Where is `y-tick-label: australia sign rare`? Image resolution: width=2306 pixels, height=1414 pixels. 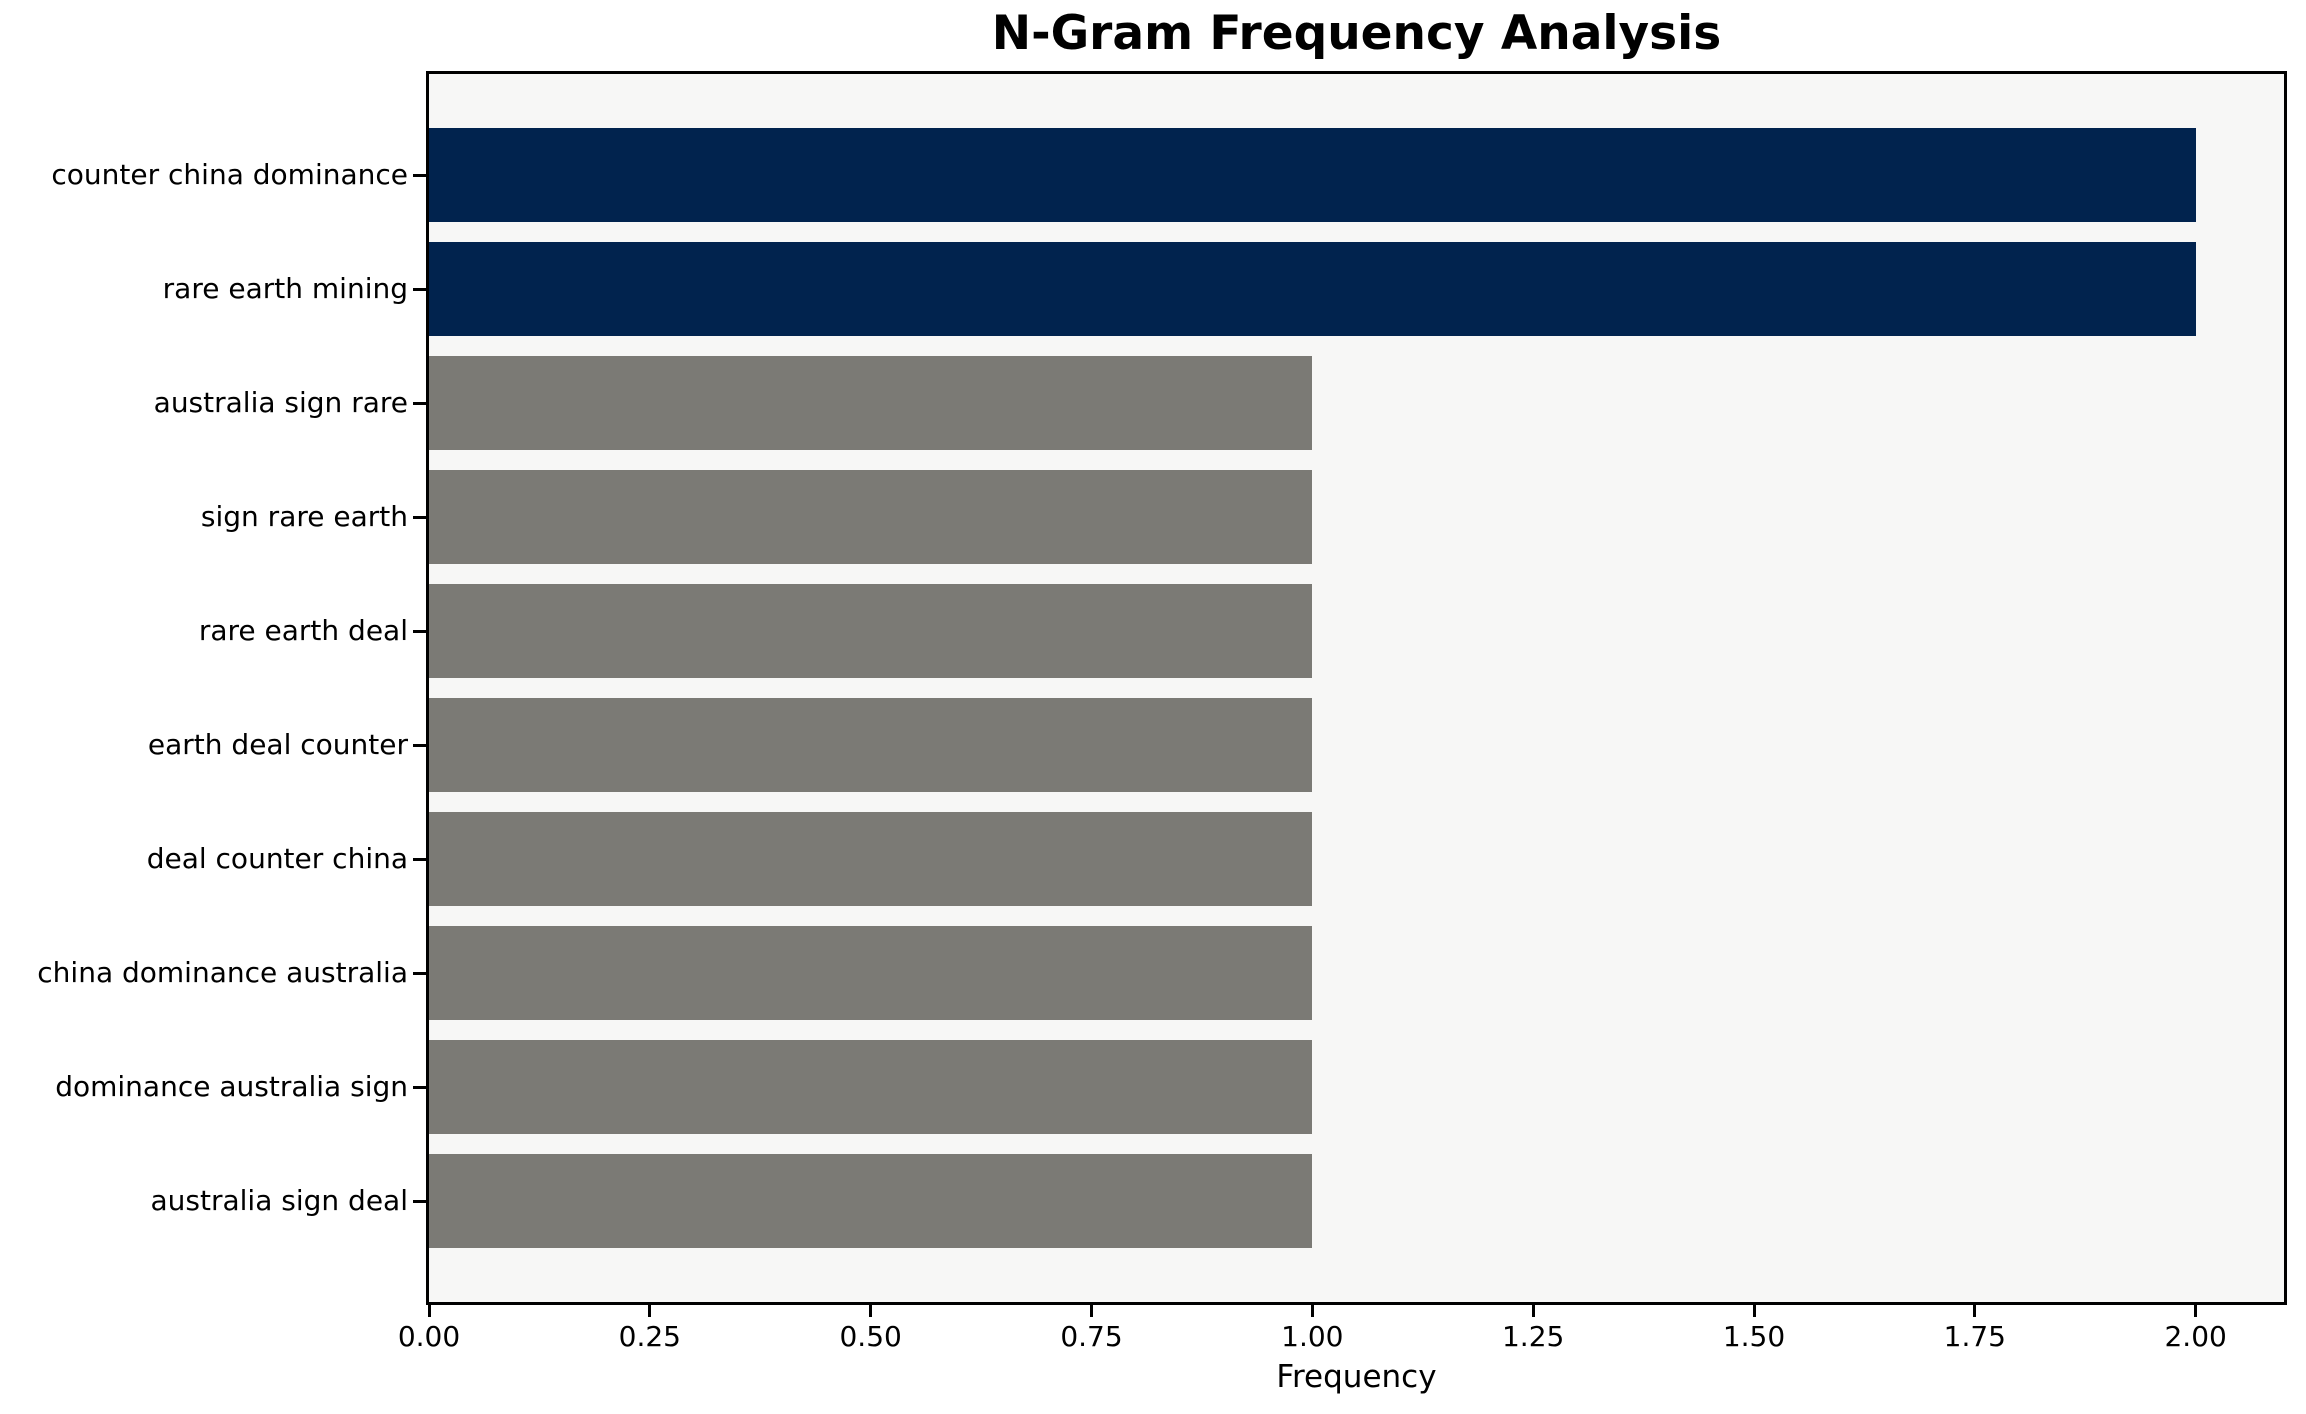 y-tick-label: australia sign rare is located at coordinates (280, 402).